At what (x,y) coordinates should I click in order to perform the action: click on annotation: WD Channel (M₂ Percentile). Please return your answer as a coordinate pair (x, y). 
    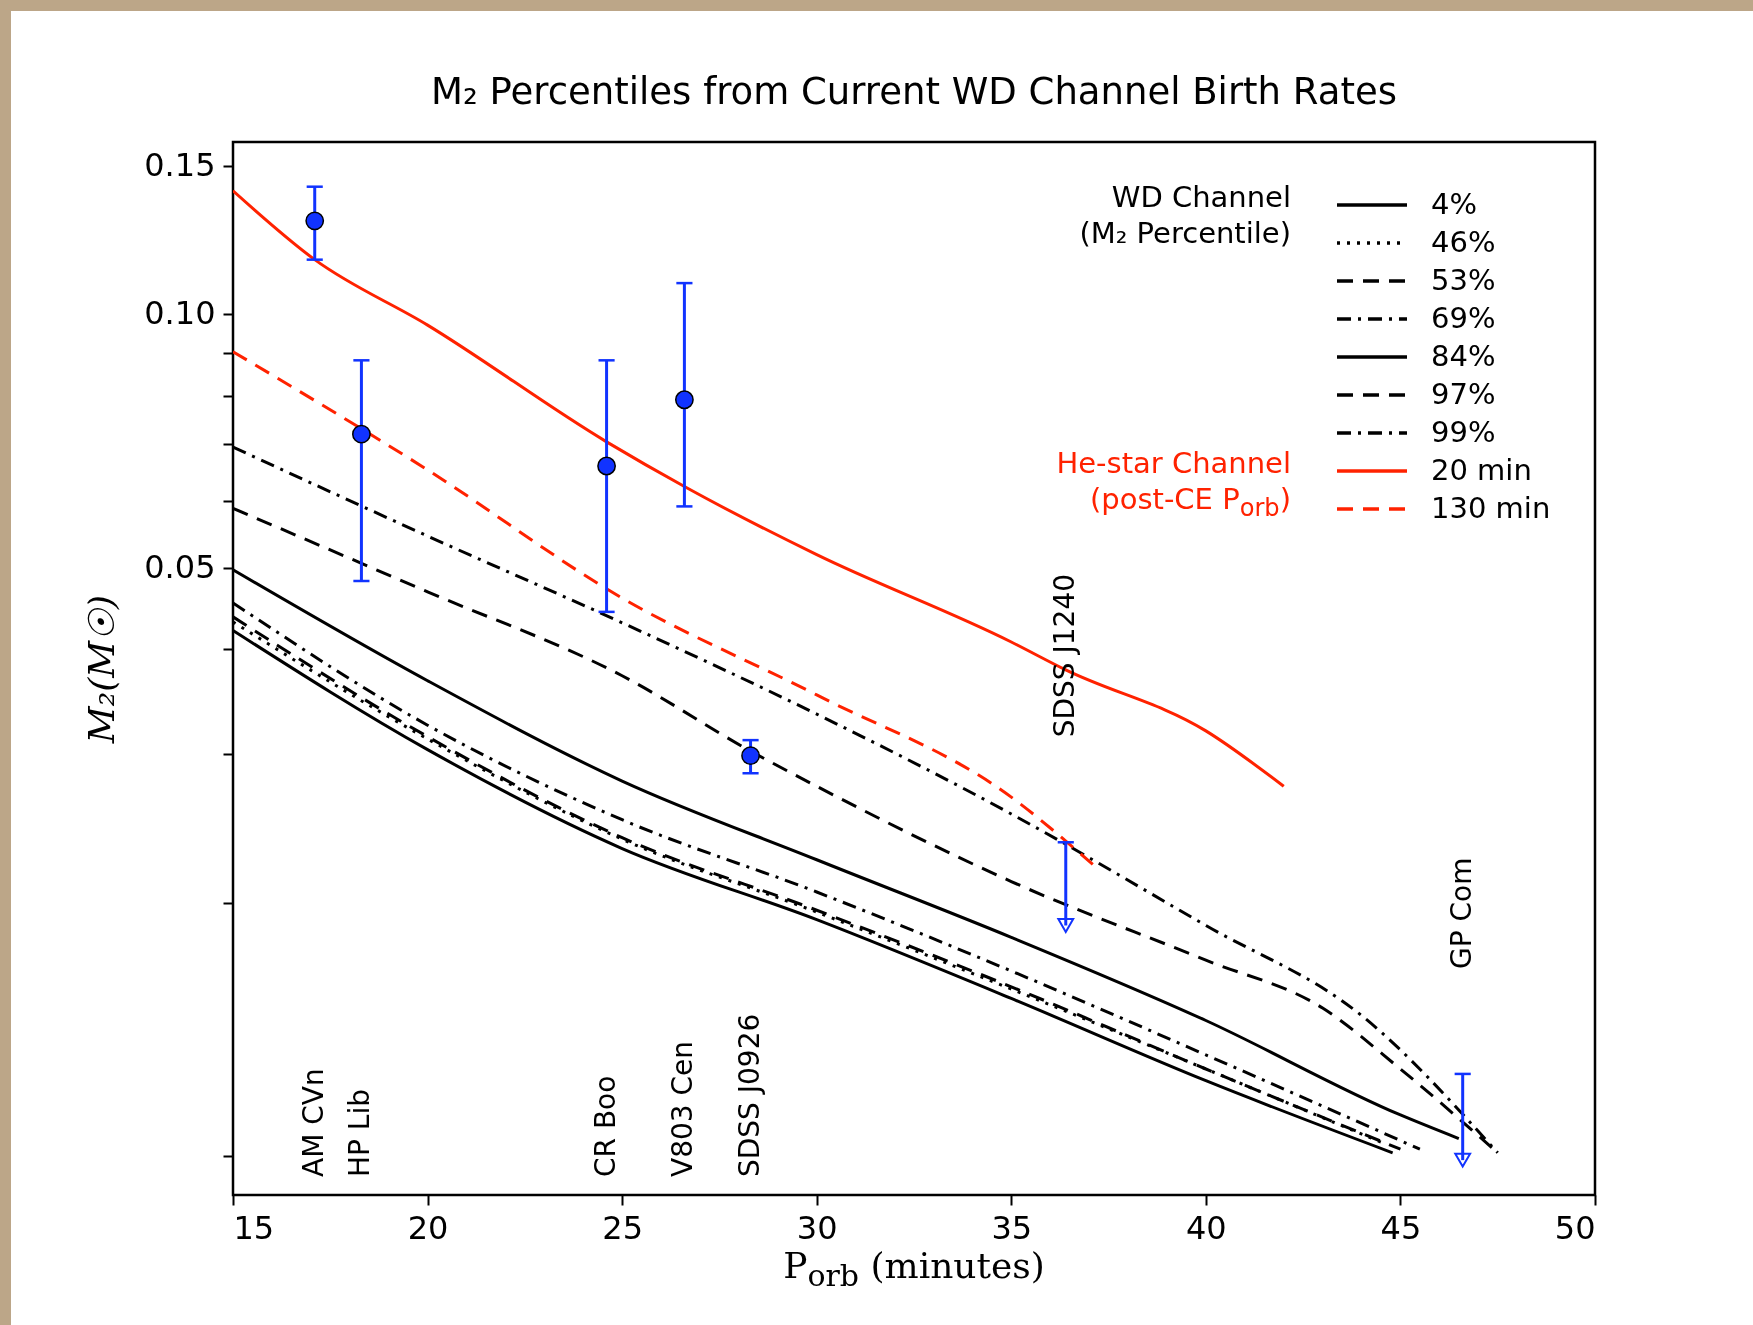
    Looking at the image, I should click on (1185, 215).